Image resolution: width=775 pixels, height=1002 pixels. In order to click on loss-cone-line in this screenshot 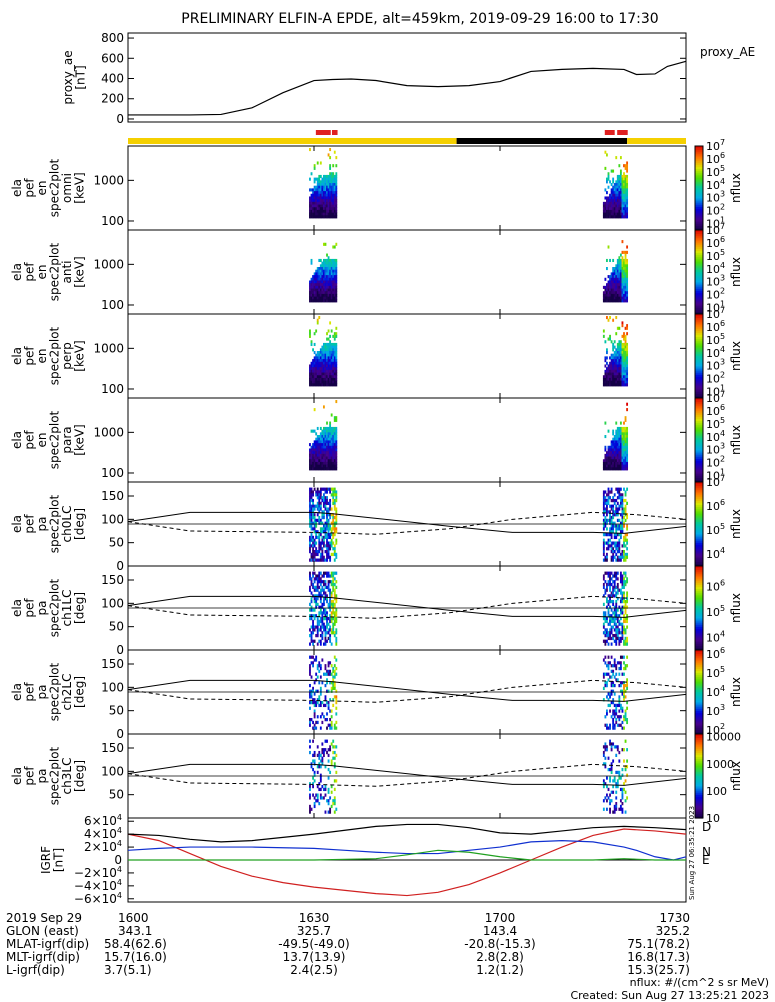, I will do `click(407, 606)`.